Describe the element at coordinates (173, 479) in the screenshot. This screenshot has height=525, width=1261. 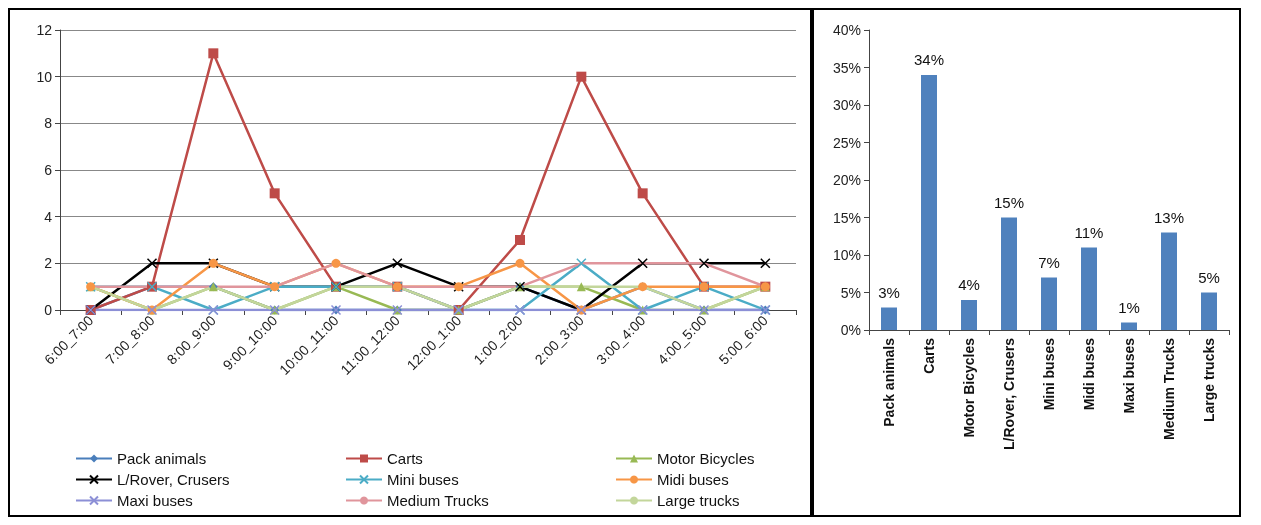
I see `legend-label: L/Rover, Crusers` at that location.